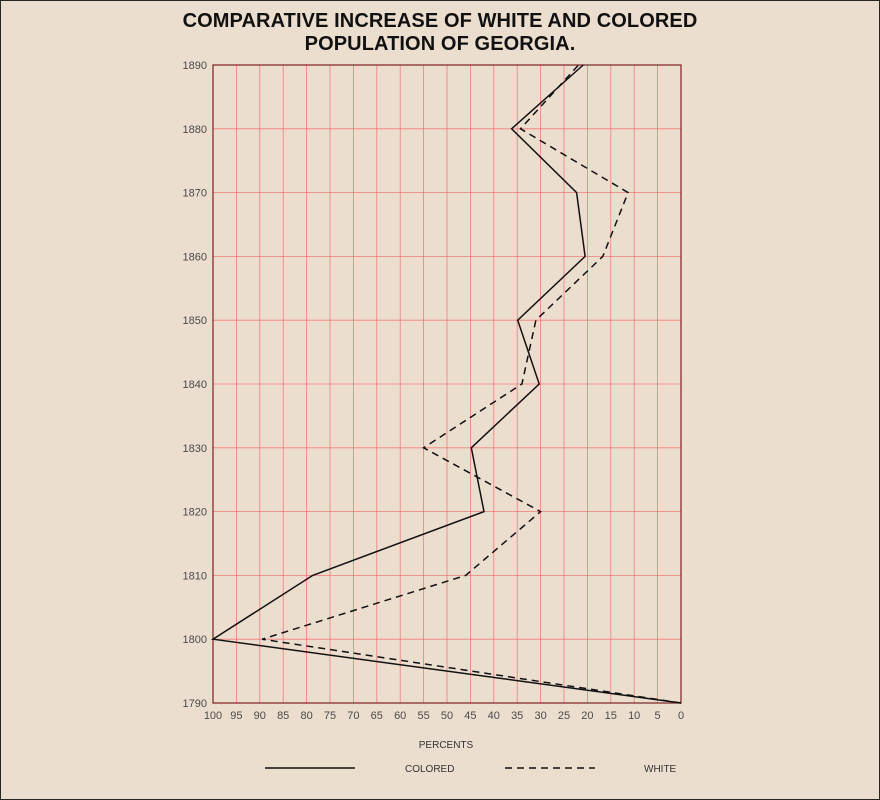  What do you see at coordinates (658, 716) in the screenshot?
I see `x-tick-label: 5` at bounding box center [658, 716].